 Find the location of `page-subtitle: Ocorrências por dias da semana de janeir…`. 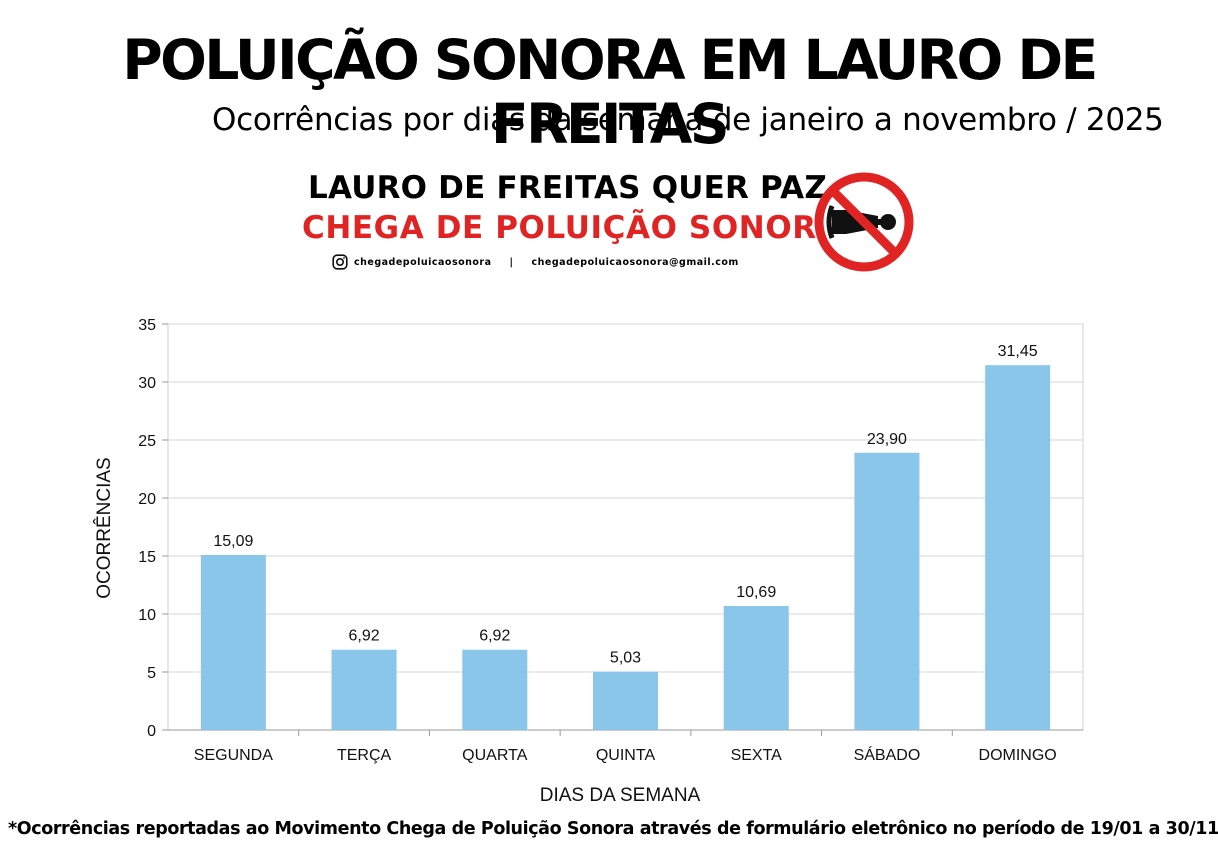

page-subtitle: Ocorrências por dias da semana de janeir… is located at coordinates (688, 120).